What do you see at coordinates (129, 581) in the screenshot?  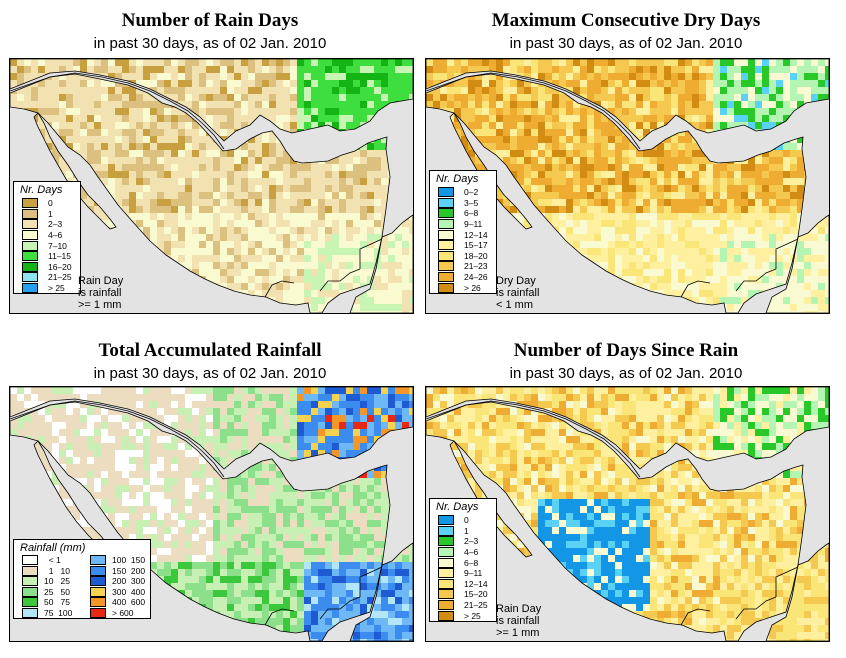 I see `legend-label: 200 300` at bounding box center [129, 581].